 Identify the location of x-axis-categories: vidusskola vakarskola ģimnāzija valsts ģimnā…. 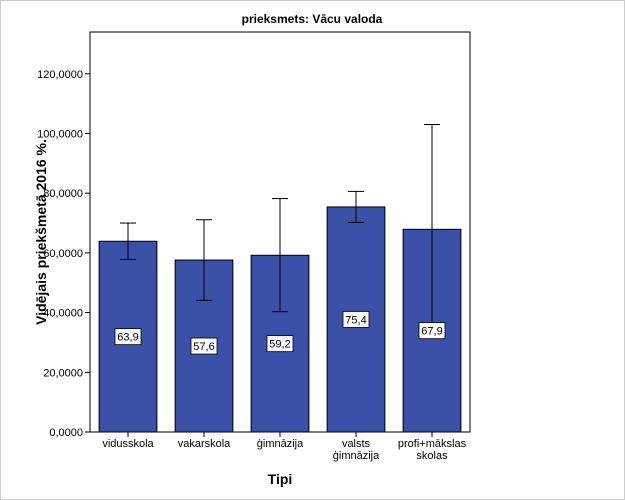
(284, 447).